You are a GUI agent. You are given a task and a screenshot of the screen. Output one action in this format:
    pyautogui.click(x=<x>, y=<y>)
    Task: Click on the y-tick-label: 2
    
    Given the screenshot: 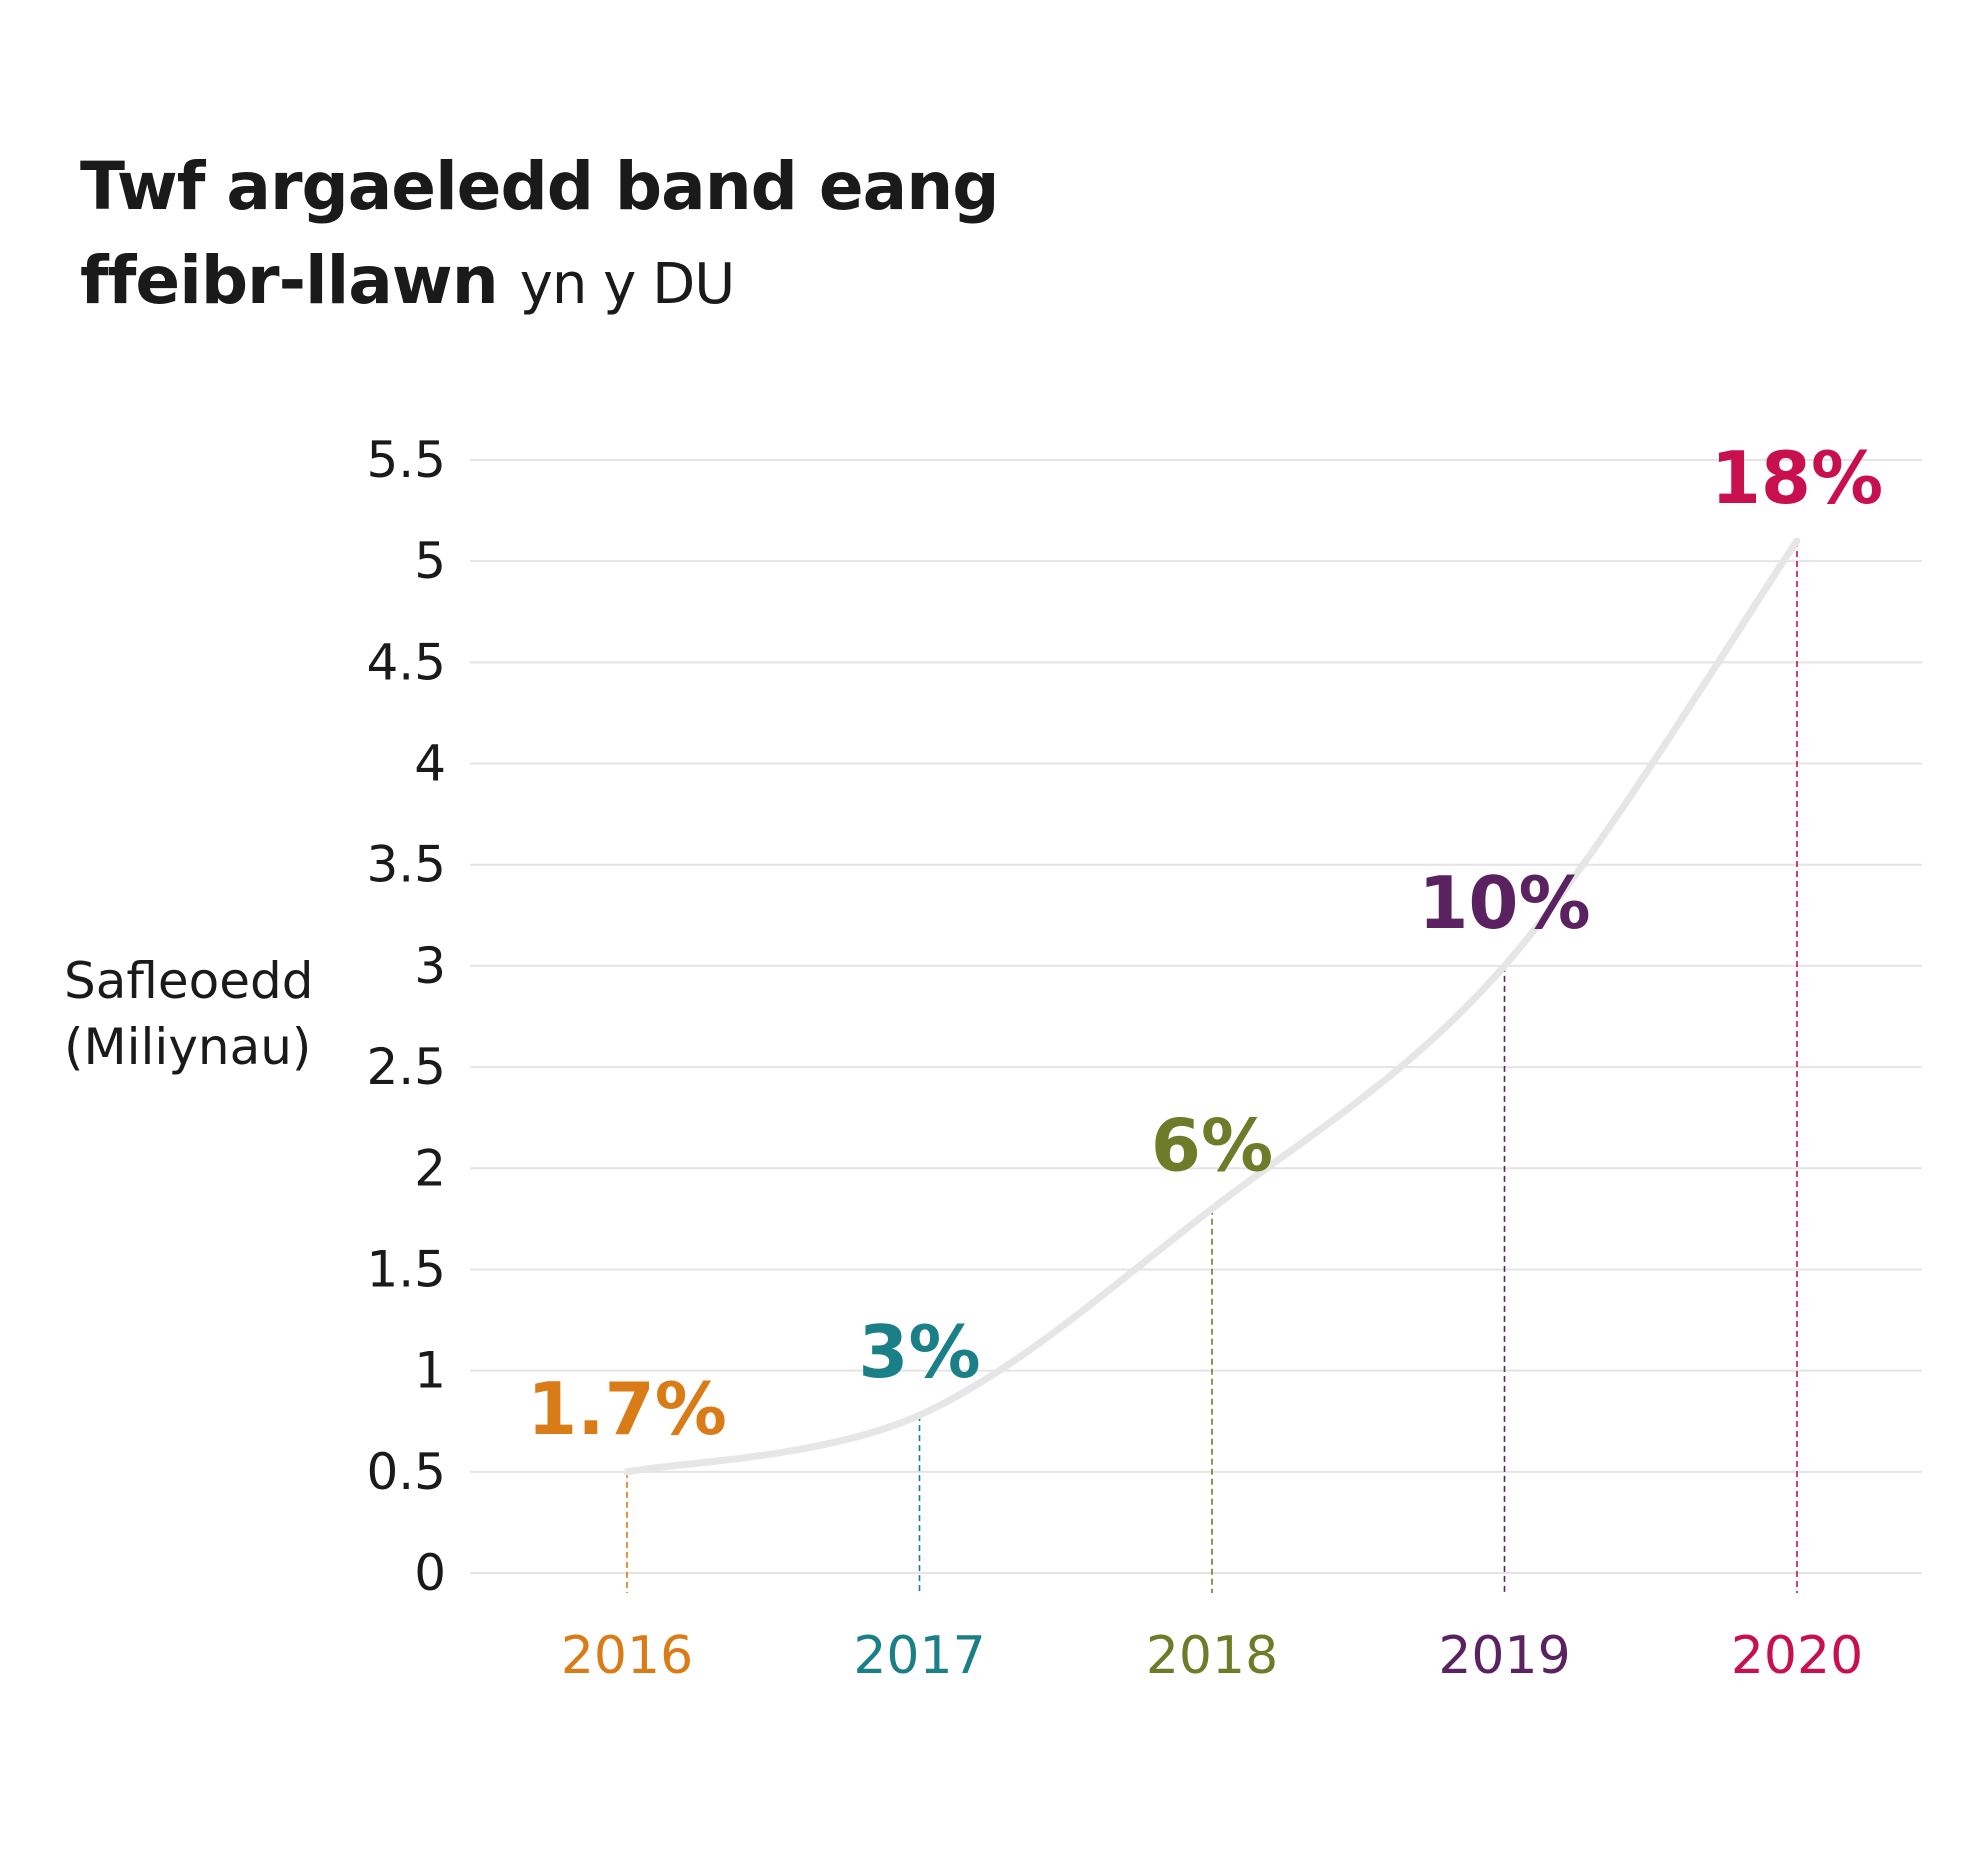 What is the action you would take?
    pyautogui.click(x=430, y=1168)
    